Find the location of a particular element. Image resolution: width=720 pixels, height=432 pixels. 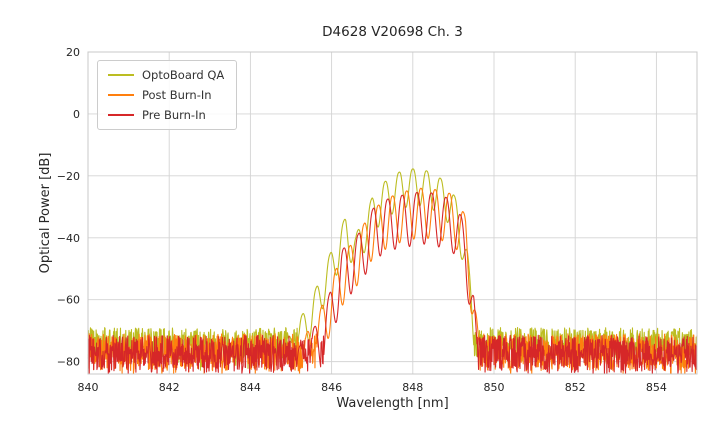

y-tick-label: 20 is located at coordinates (73, 52).